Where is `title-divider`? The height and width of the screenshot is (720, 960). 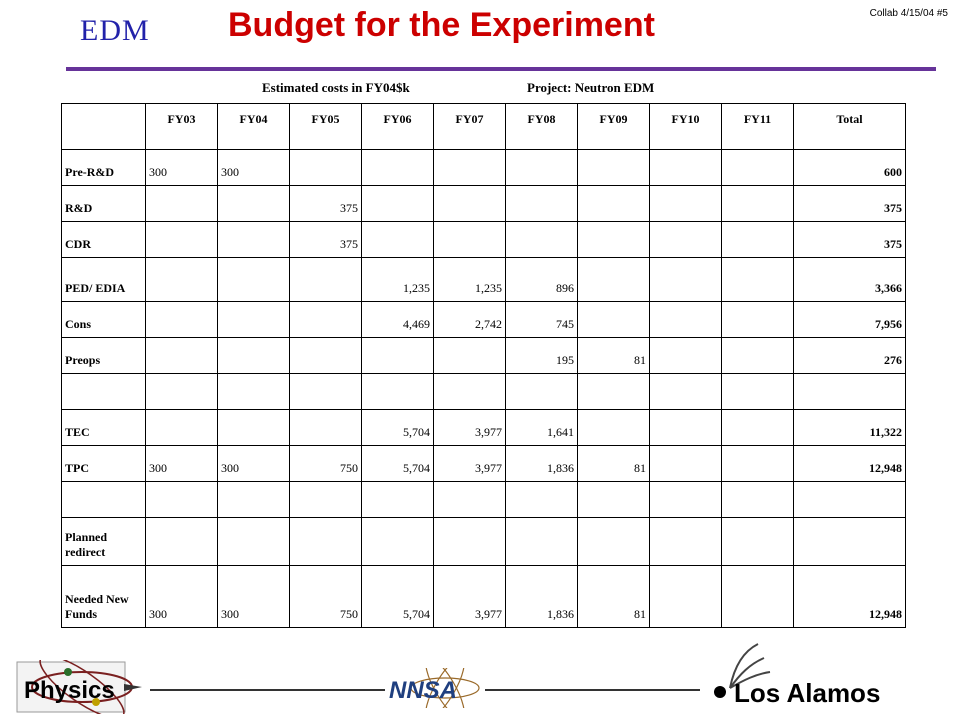 title-divider is located at coordinates (501, 69).